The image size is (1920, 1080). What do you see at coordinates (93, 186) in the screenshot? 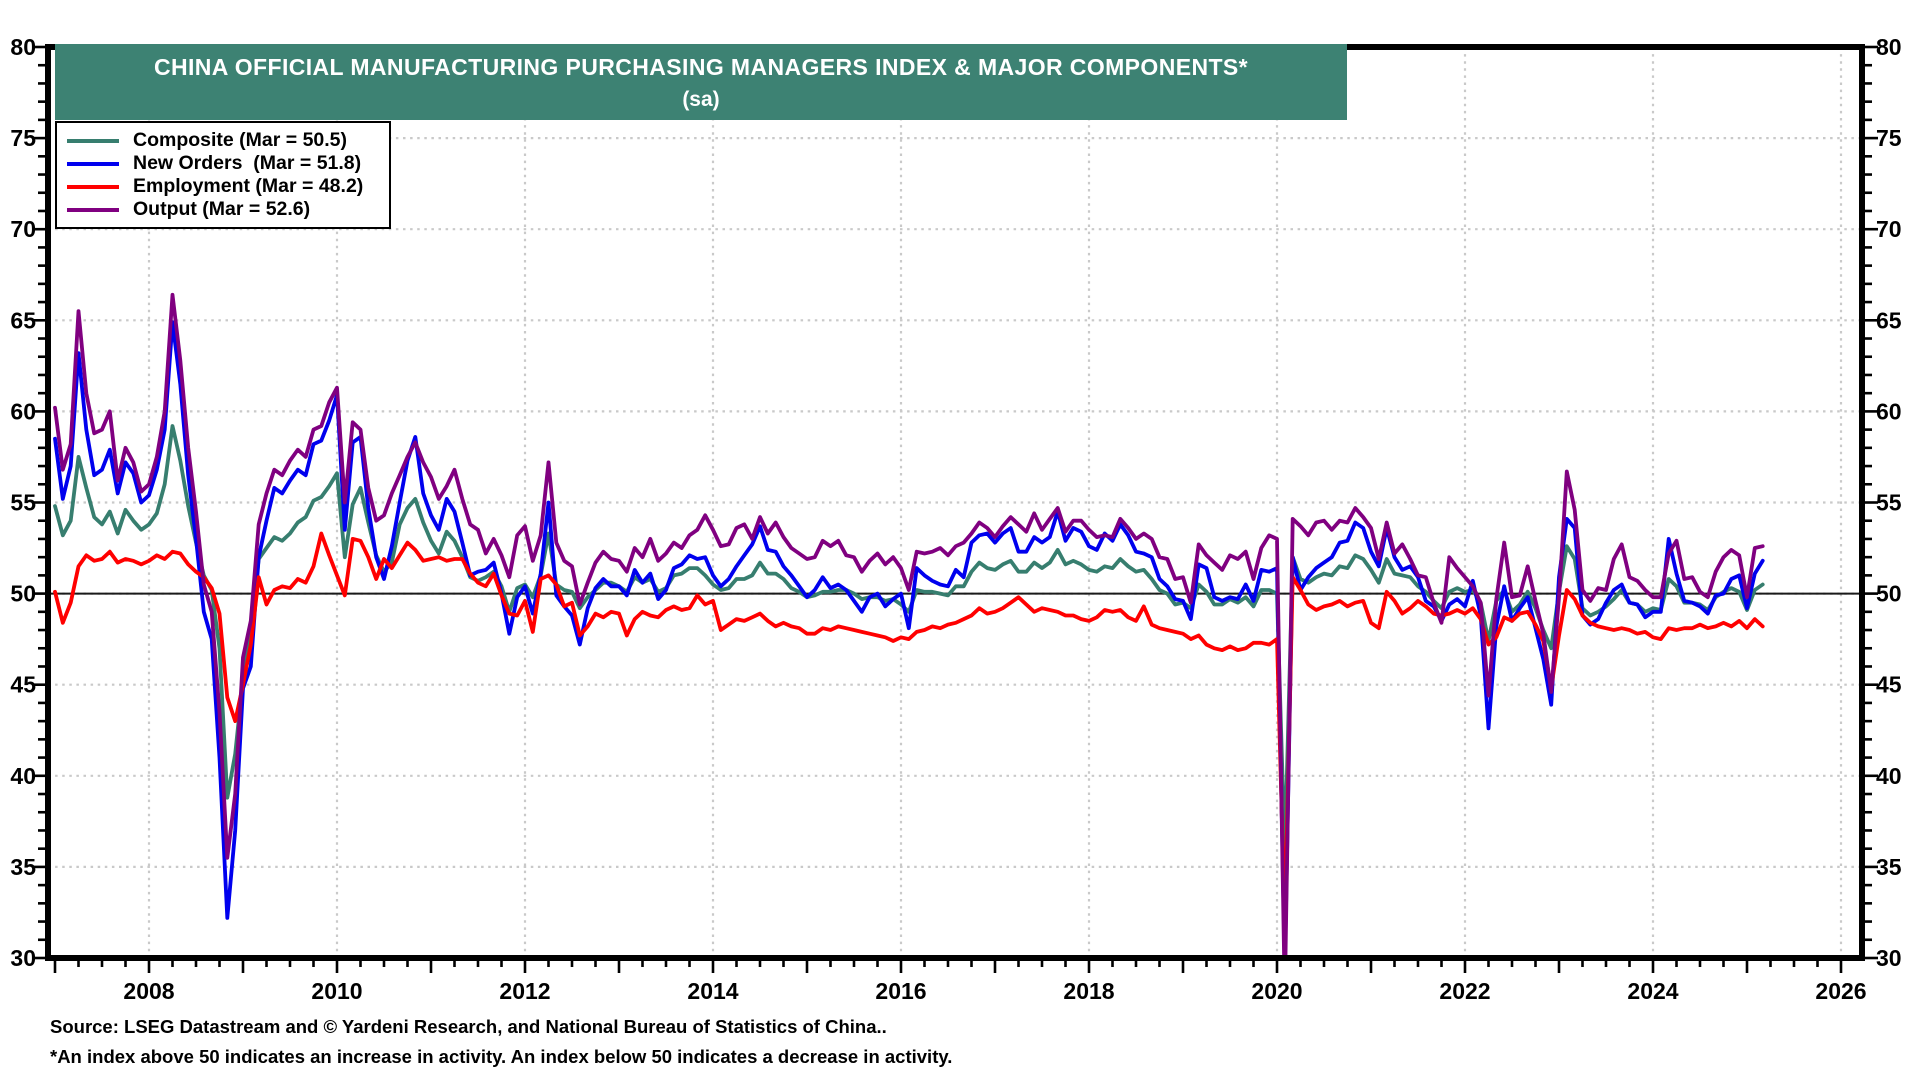
I see `employment-line-swatch-icon` at bounding box center [93, 186].